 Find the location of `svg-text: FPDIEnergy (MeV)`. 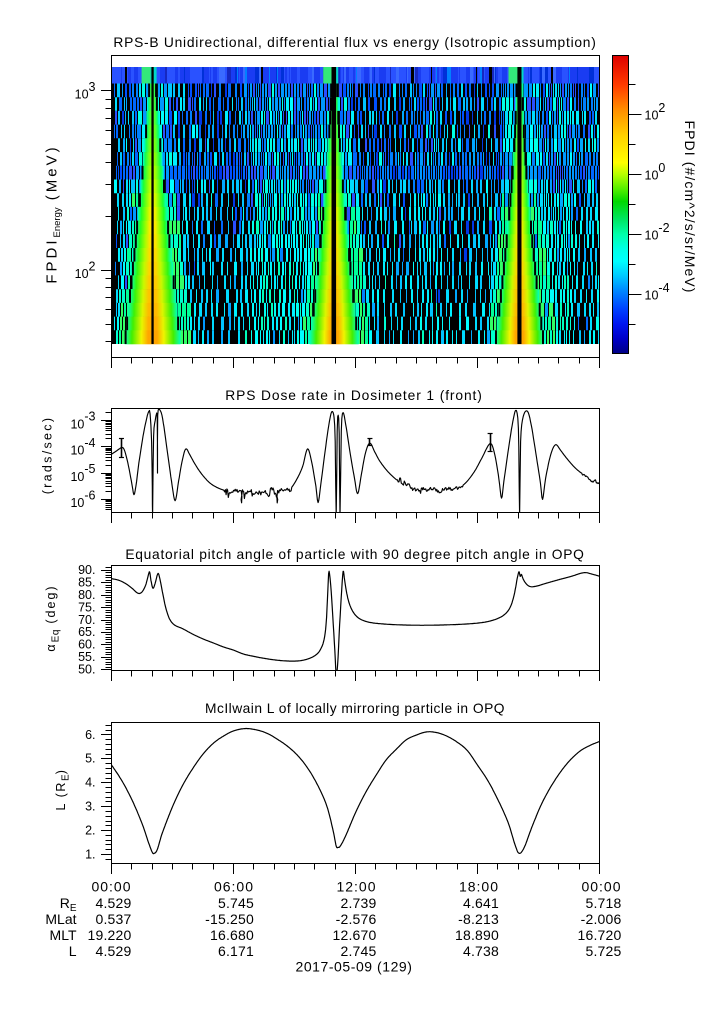

svg-text: FPDIEnergy (MeV) is located at coordinates (54, 213).